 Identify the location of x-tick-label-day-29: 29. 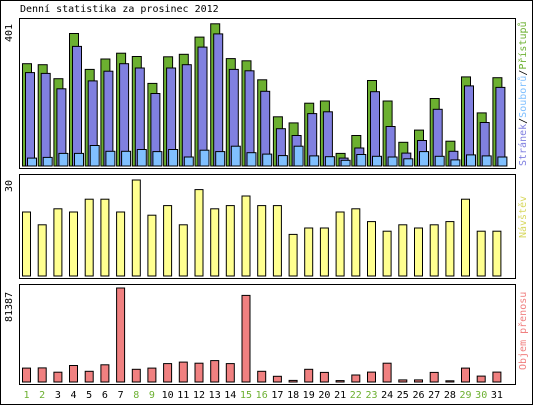
(465, 395).